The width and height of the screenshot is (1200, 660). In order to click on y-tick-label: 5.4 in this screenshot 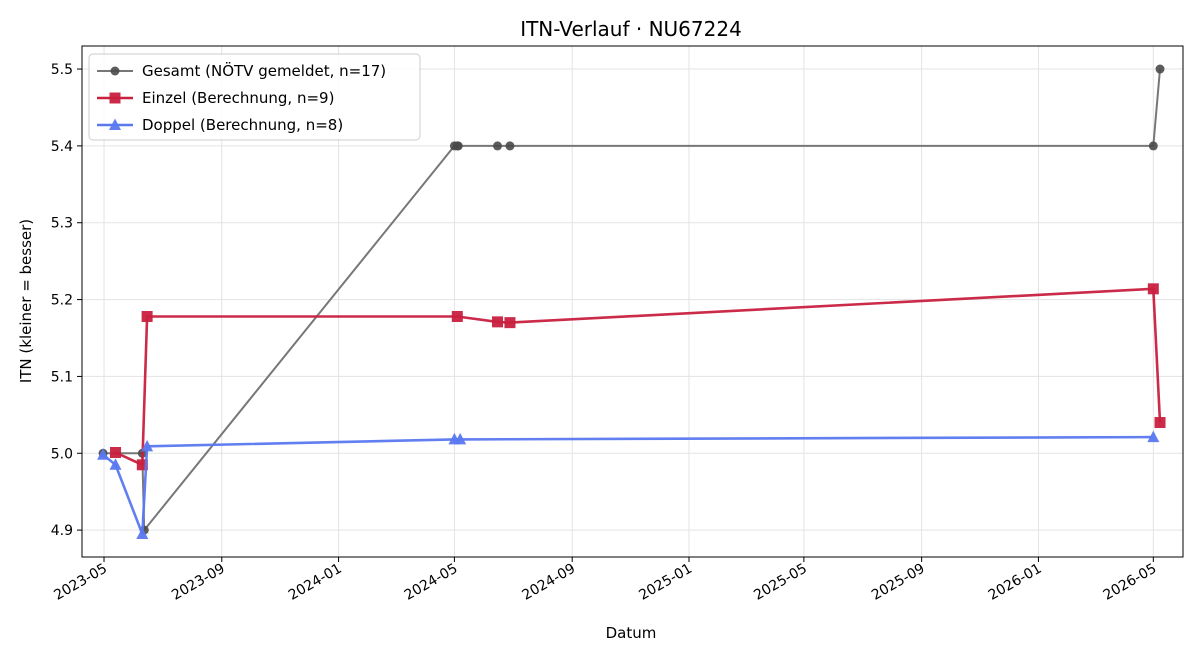, I will do `click(62, 147)`.